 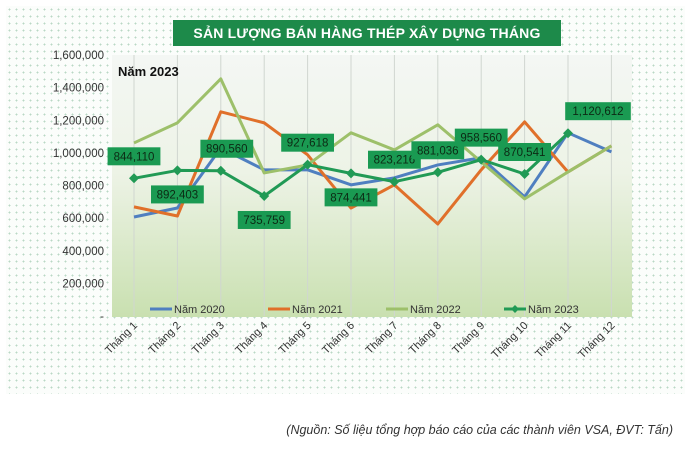 What do you see at coordinates (83, 284) in the screenshot?
I see `y-tick-label: 200,000` at bounding box center [83, 284].